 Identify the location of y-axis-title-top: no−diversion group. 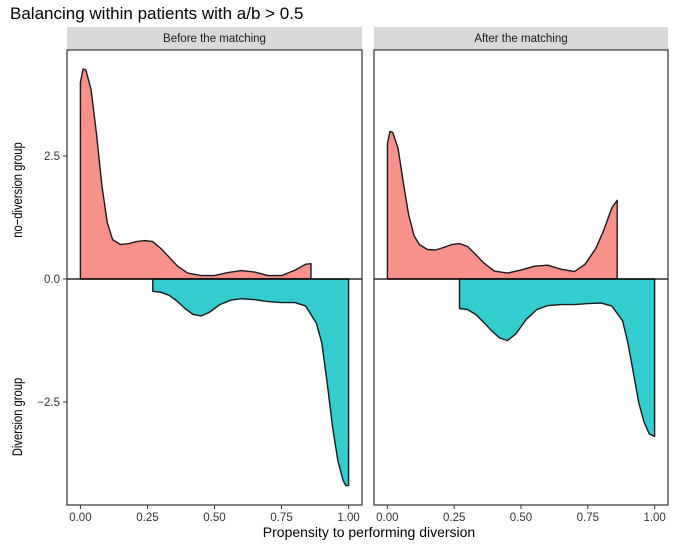
(17, 189).